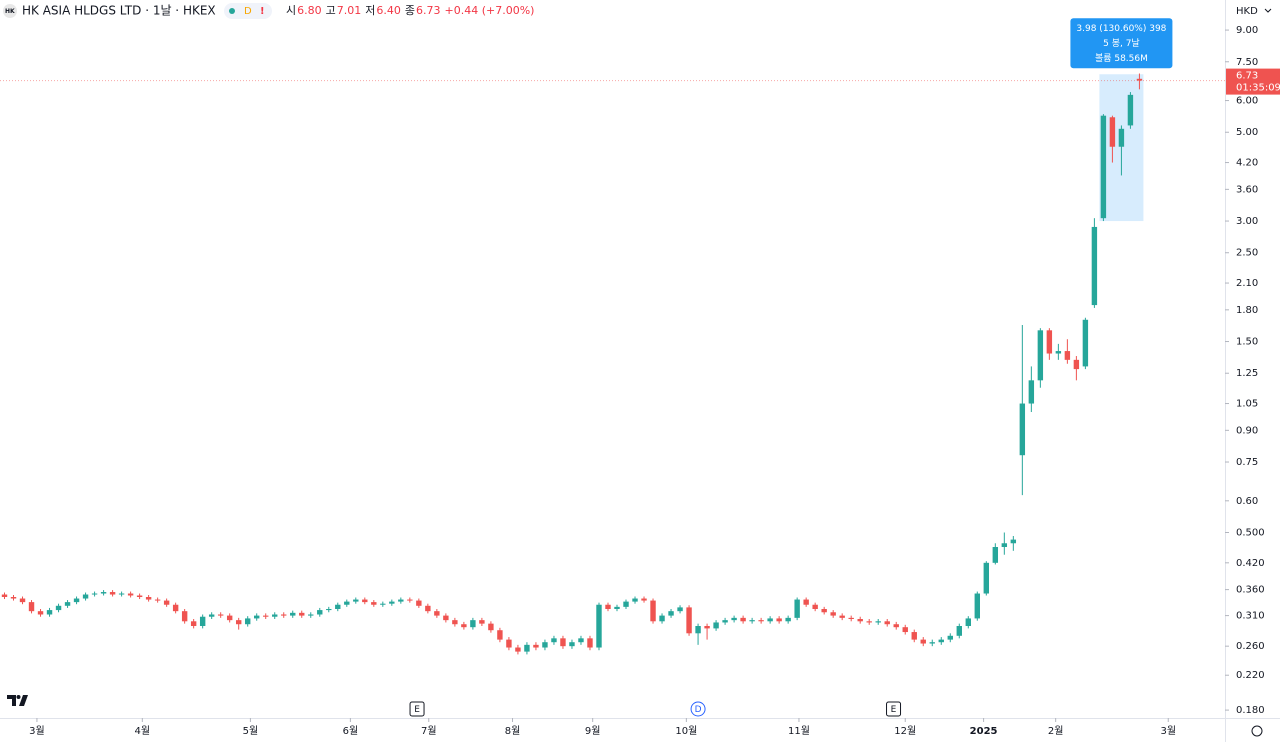 Image resolution: width=1280 pixels, height=742 pixels. Describe the element at coordinates (1247, 62) in the screenshot. I see `y-tick-label: 7.50` at that location.